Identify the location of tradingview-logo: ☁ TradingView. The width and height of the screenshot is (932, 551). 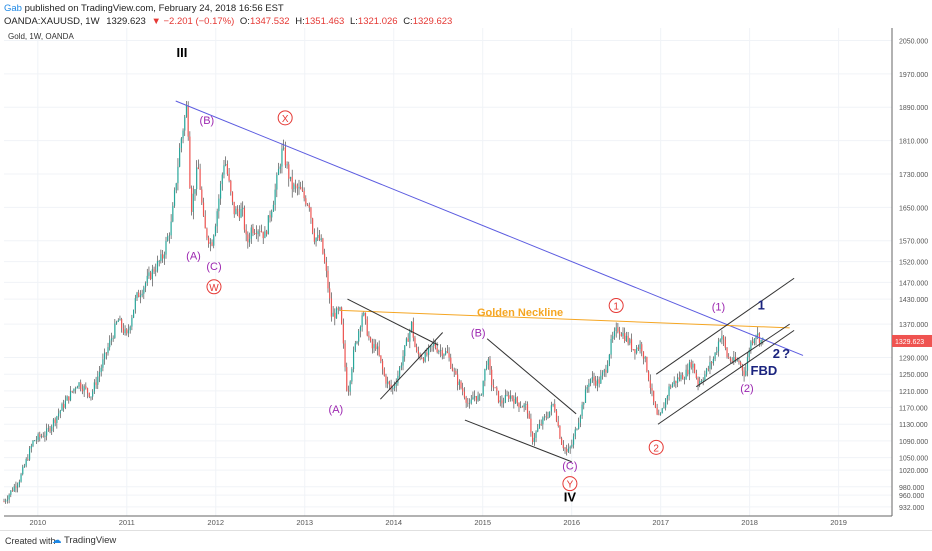
(84, 540).